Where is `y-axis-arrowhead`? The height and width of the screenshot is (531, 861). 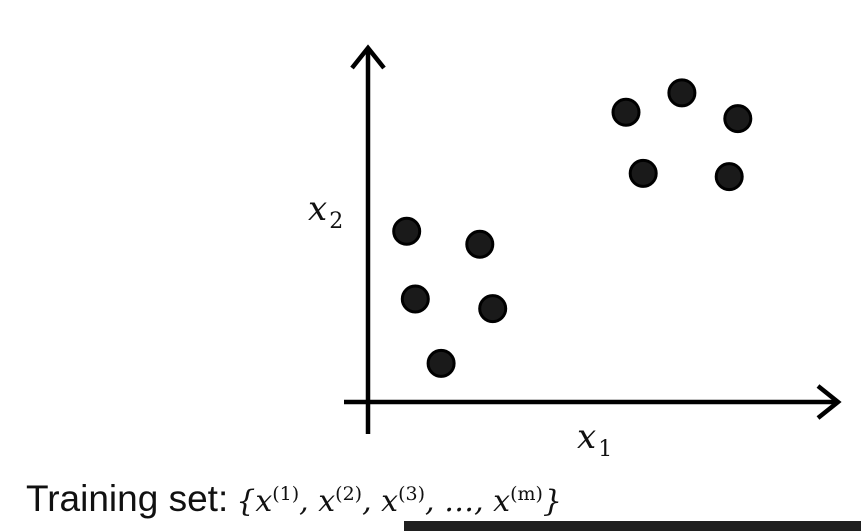
y-axis-arrowhead is located at coordinates (368, 57).